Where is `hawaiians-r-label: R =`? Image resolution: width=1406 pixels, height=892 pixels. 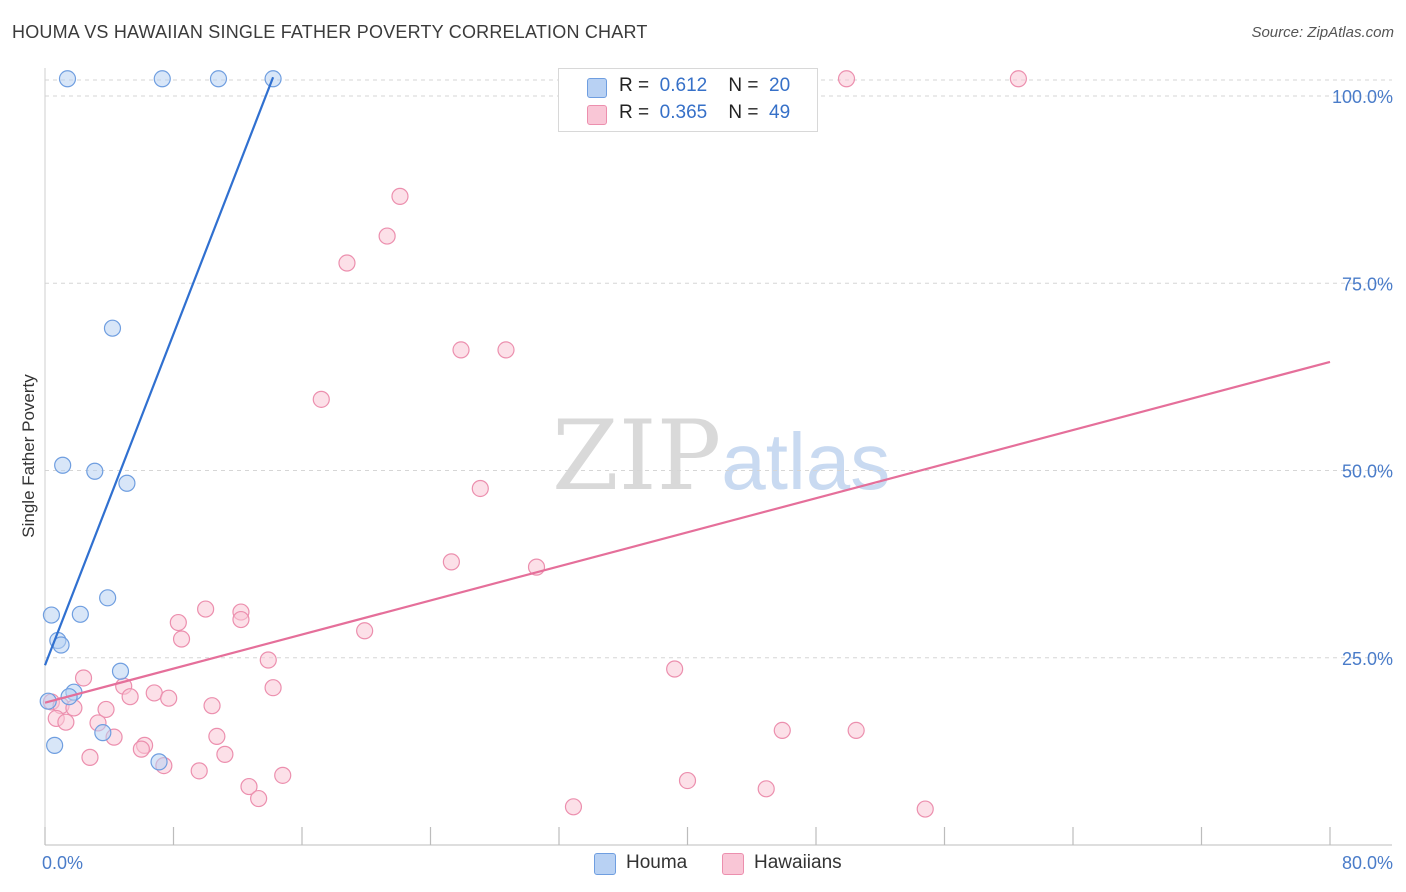
hawaiians-r-label: R = is located at coordinates (634, 112).